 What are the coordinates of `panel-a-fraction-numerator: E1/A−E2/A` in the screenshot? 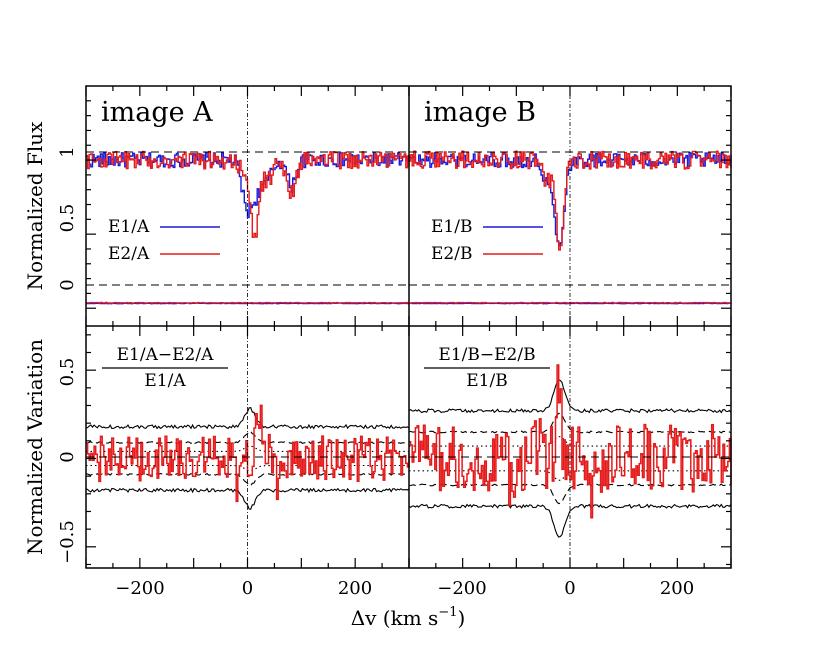 It's located at (165, 355).